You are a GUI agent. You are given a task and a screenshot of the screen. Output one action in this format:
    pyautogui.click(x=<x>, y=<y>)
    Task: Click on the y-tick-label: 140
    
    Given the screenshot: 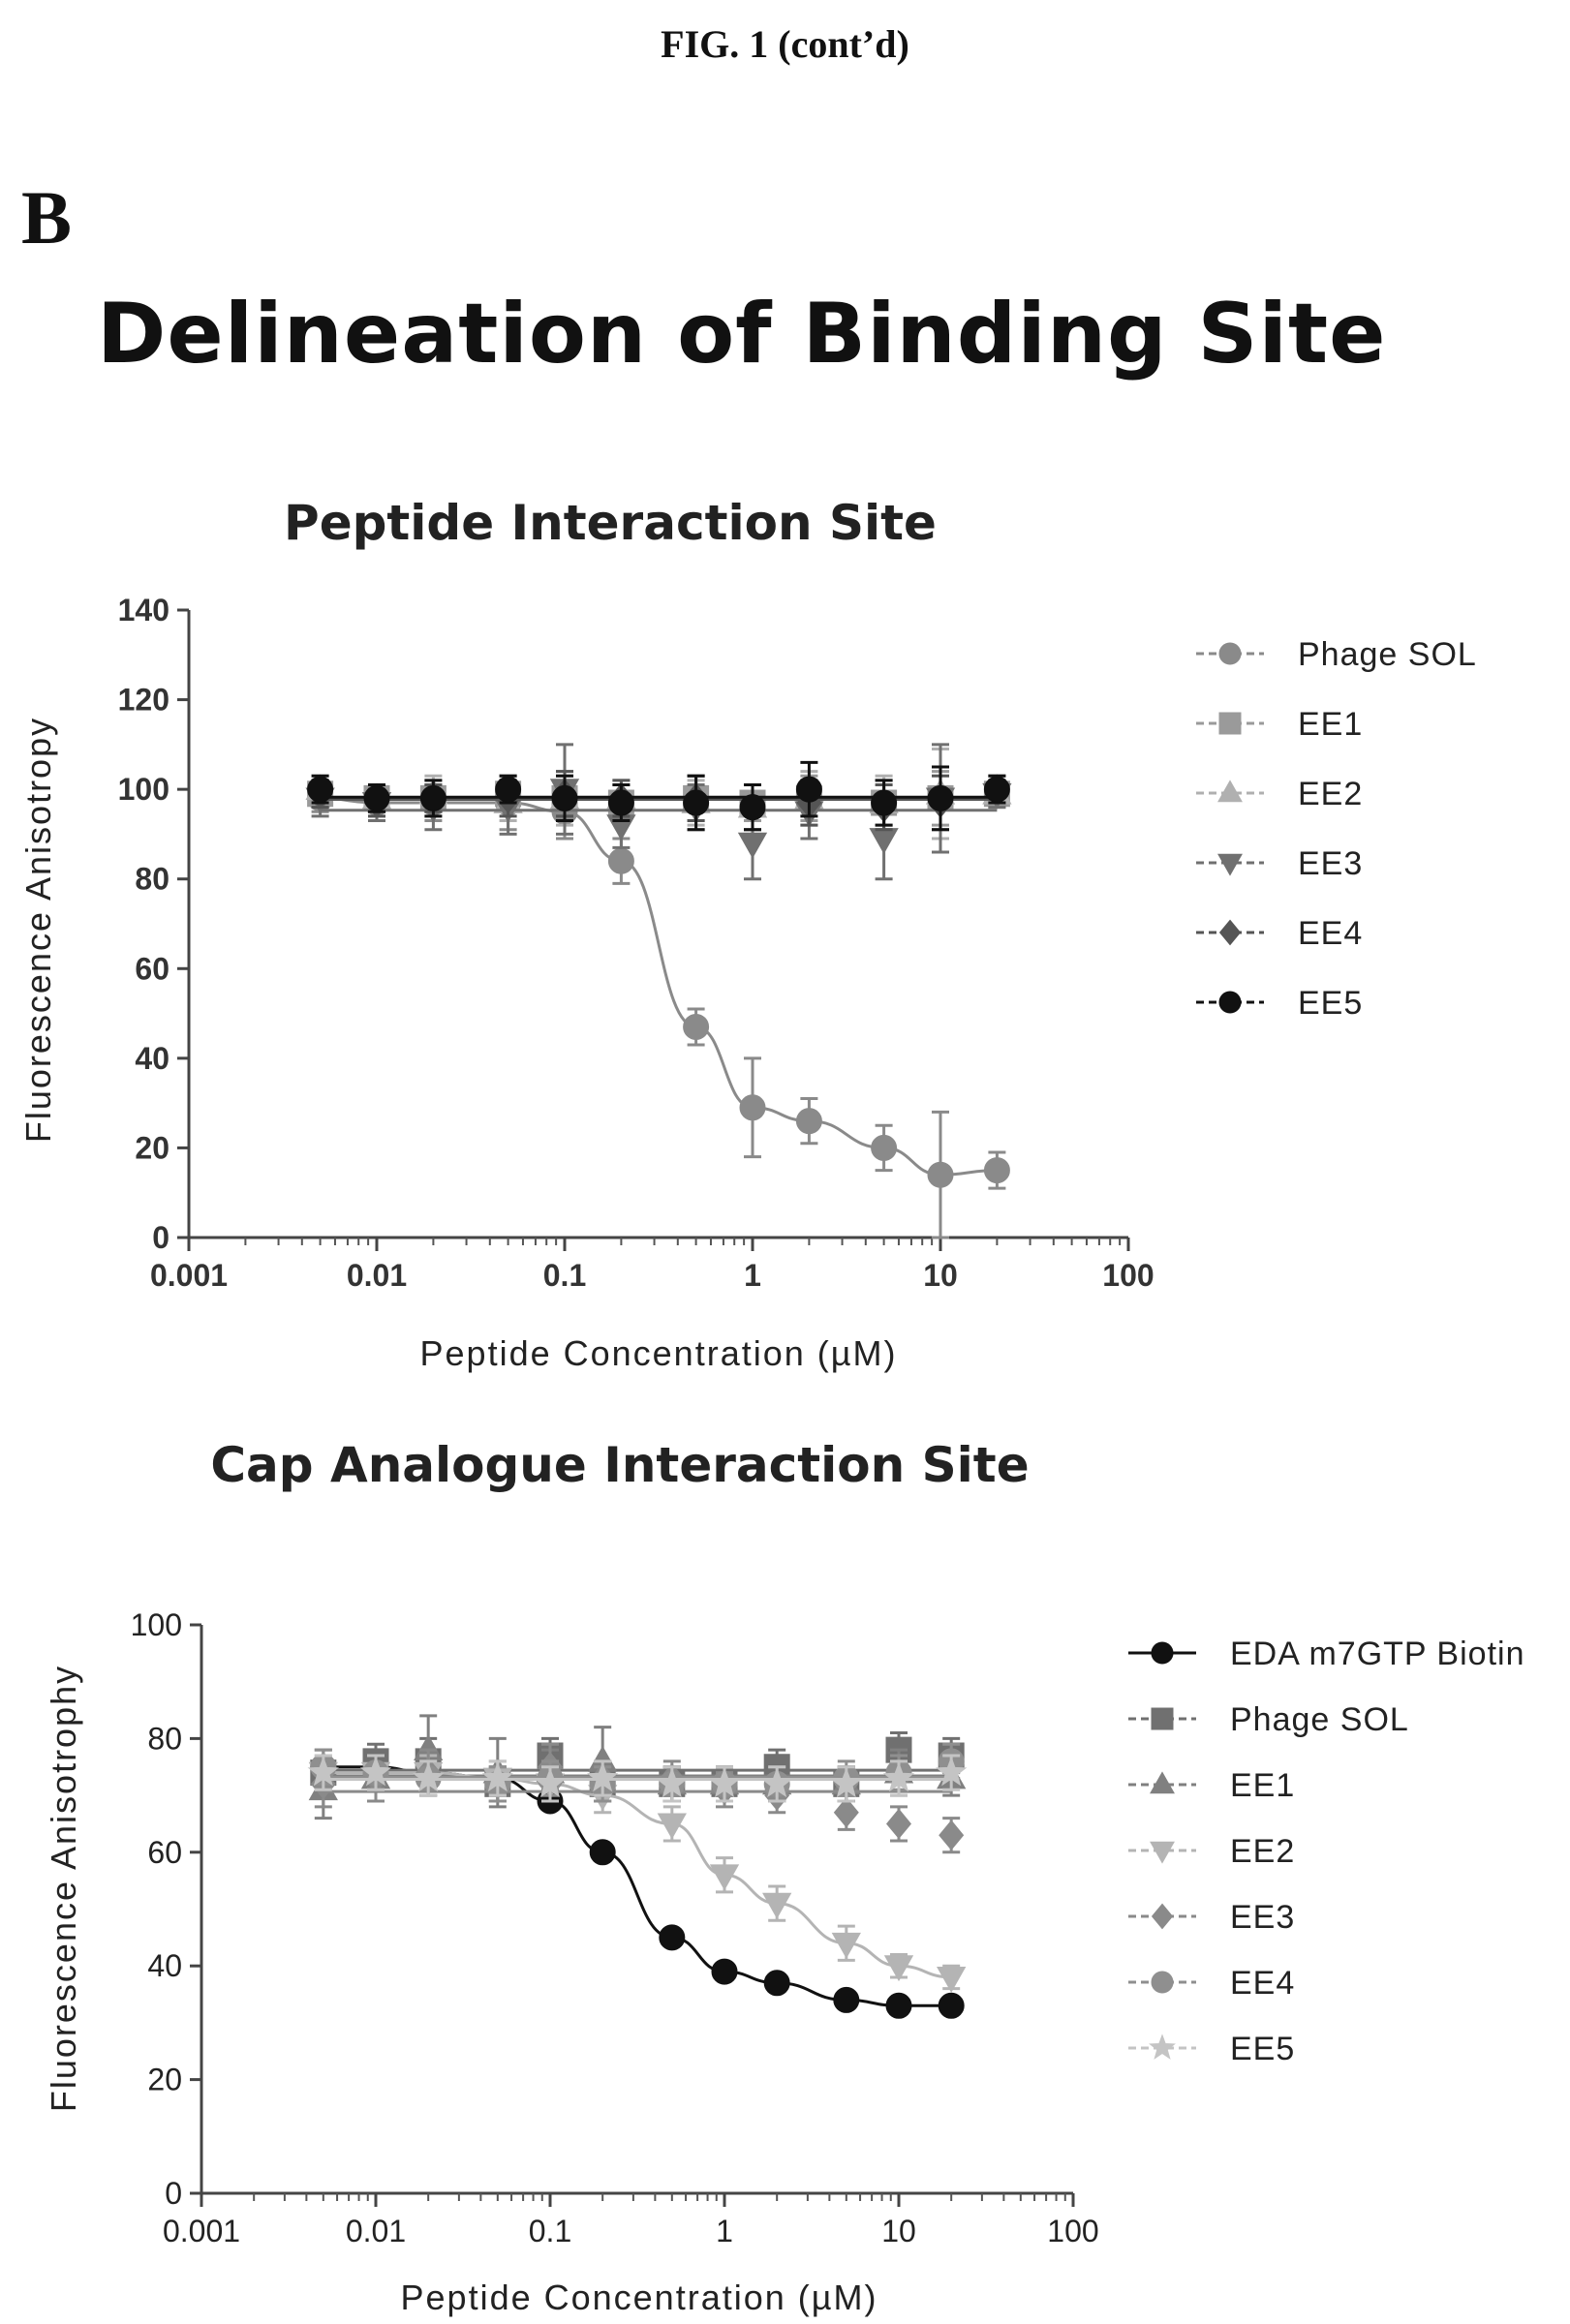 What is the action you would take?
    pyautogui.click(x=143, y=610)
    